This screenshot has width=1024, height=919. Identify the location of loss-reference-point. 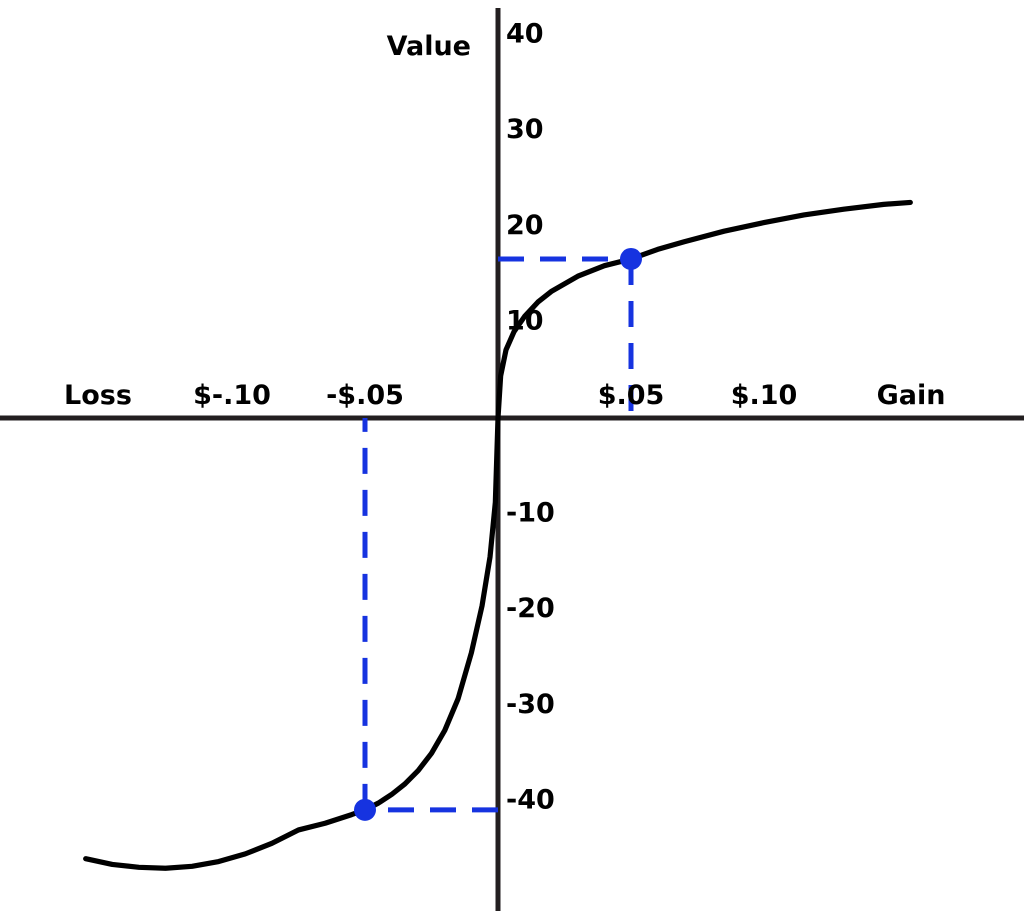
(365, 809).